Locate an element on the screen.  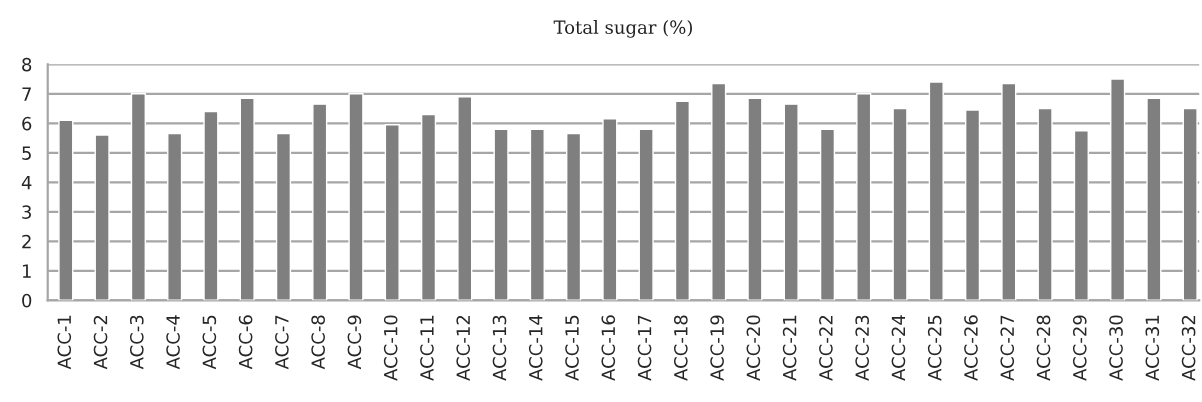
x-tick-label: ACC-9 is located at coordinates (354, 342).